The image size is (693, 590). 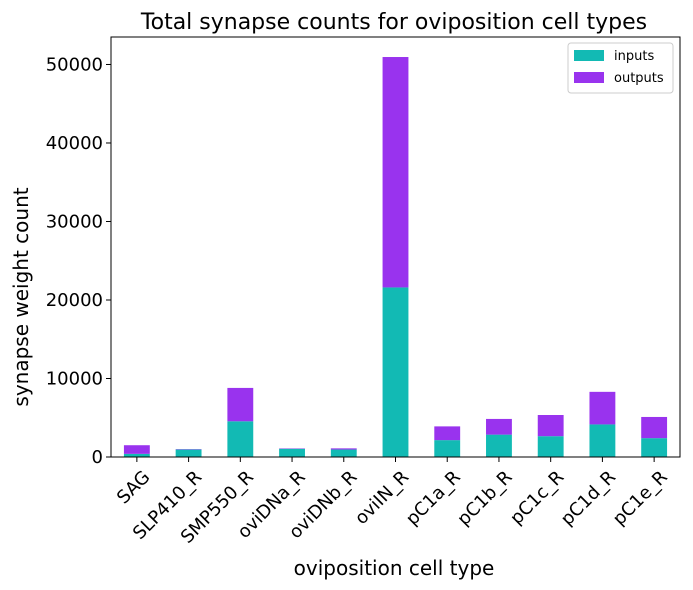 What do you see at coordinates (447, 448) in the screenshot?
I see `bar-inputs-pC1a_R` at bounding box center [447, 448].